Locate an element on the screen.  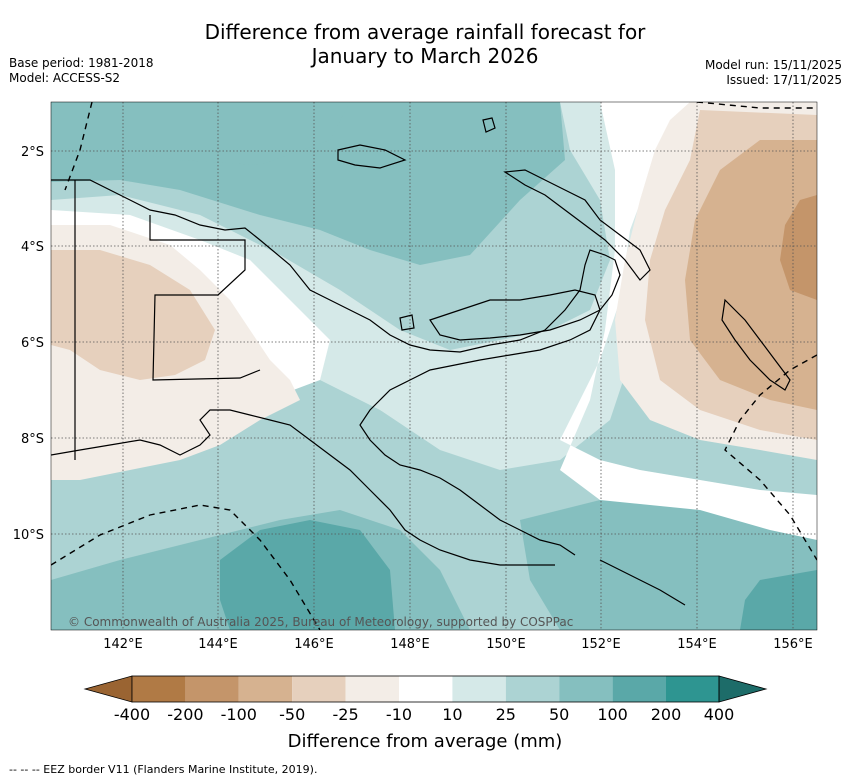
issued-date: Issued: 17/11/2025 is located at coordinates (784, 80).